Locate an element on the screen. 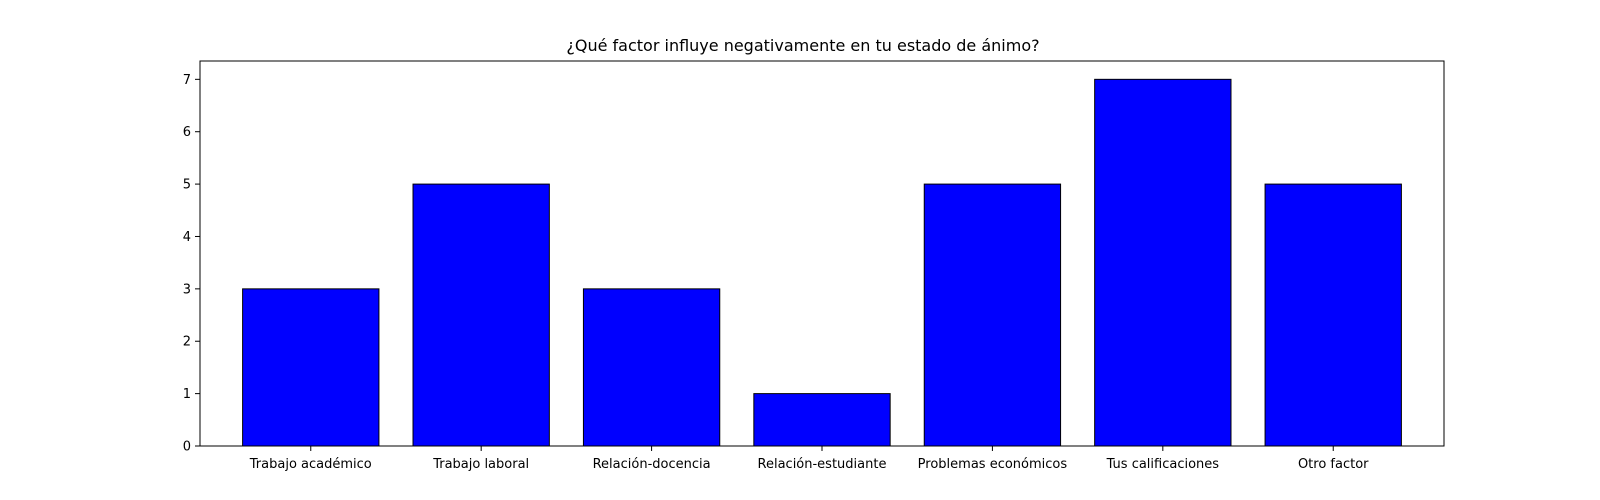 The image size is (1600, 500). y-tick-label-7: 7 is located at coordinates (187, 80).